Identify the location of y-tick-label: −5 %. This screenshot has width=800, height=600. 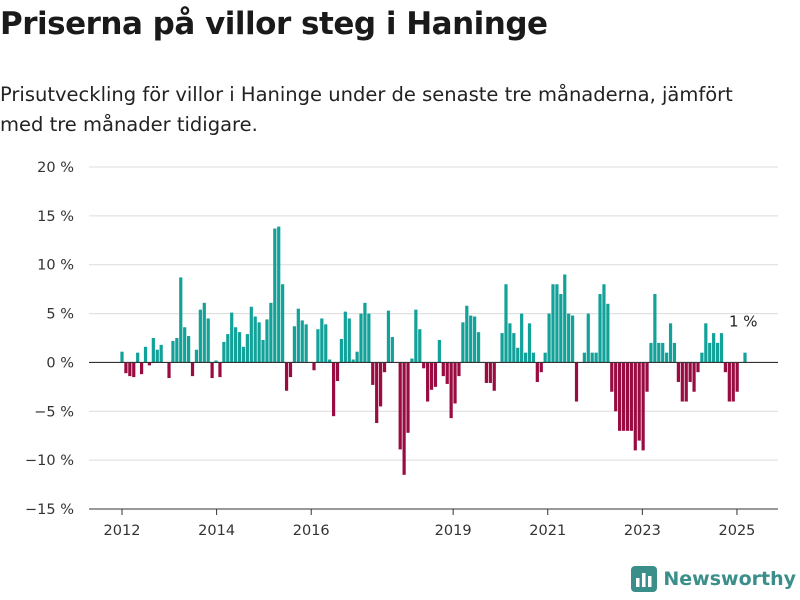
(54, 412).